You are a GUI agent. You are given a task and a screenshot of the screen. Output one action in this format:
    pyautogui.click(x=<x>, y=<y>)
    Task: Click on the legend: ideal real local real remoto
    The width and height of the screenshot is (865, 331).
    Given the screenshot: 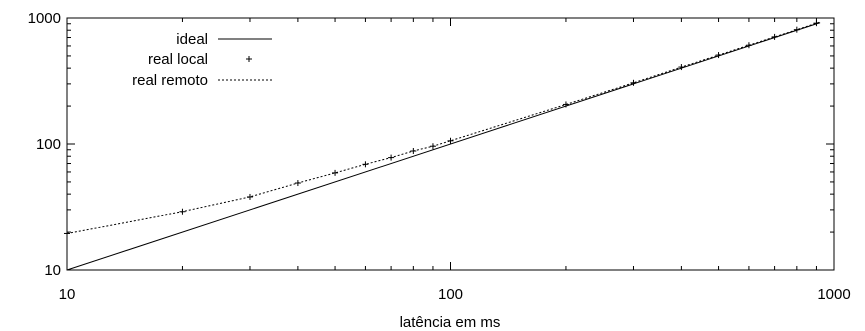 What is the action you would take?
    pyautogui.click(x=202, y=60)
    